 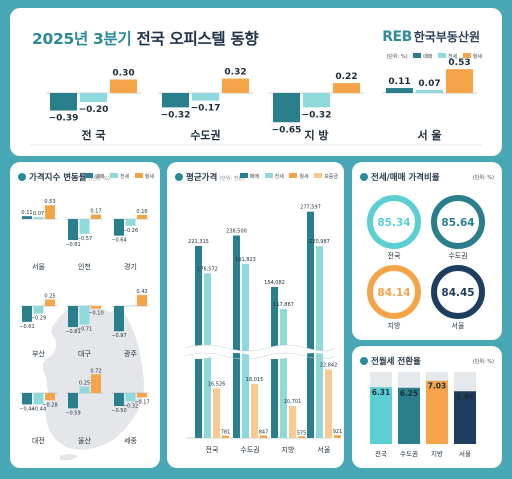 I want to click on ratio-donut-chart: 85.34 전국 85.64 수도권 84.14 지방 84.45 서울, so click(x=426, y=262).